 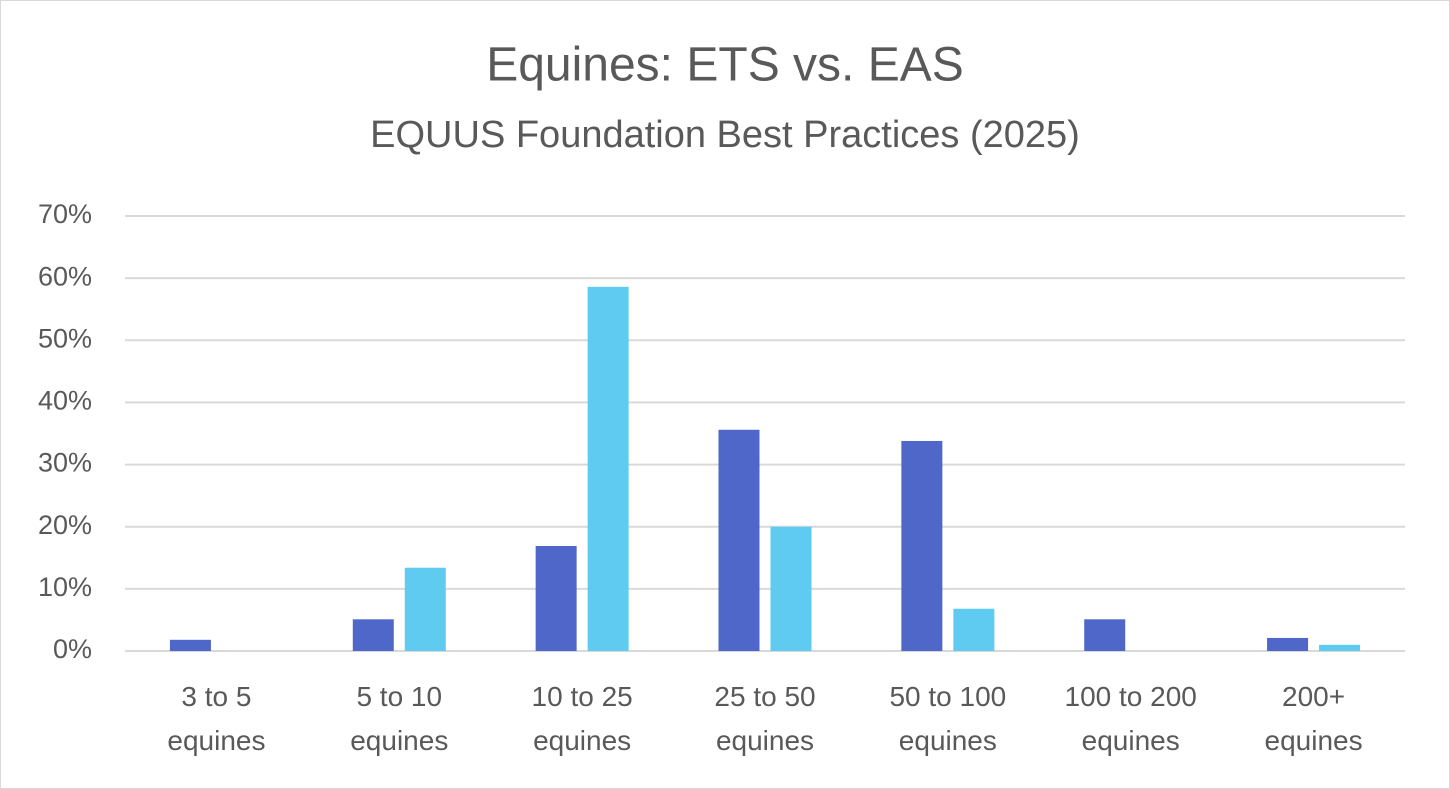 I want to click on chart-title: Equines: ETS vs. EAS, so click(x=725, y=65).